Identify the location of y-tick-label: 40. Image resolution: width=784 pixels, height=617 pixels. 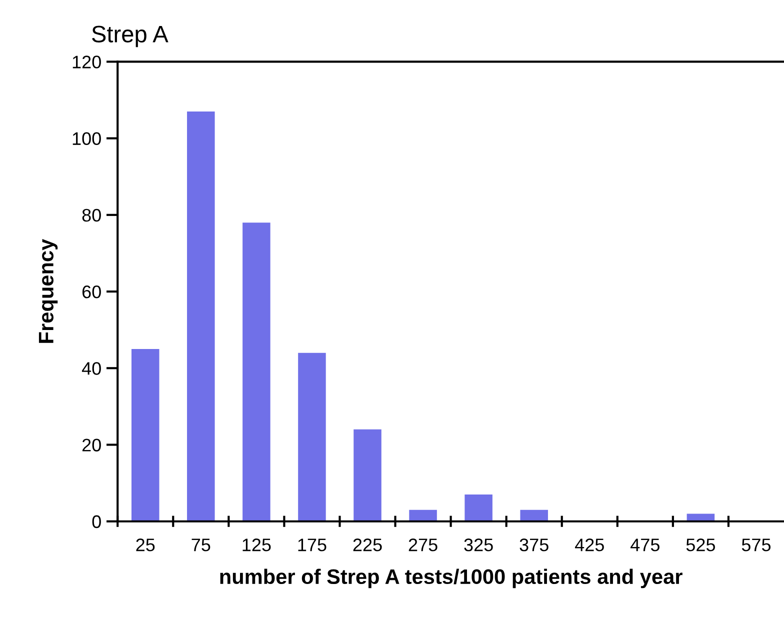
(91, 368).